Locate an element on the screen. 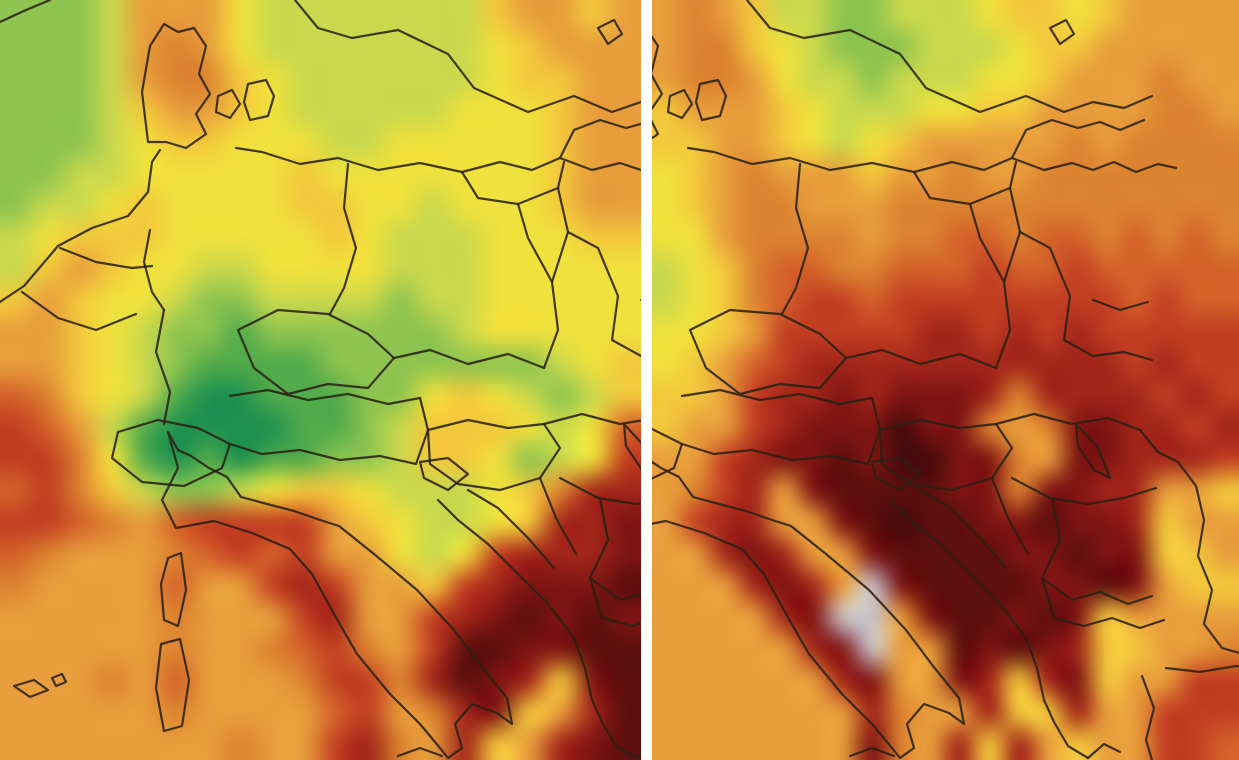 This screenshot has height=760, width=1239. border-blacksea-south-coast is located at coordinates (1201, 669).